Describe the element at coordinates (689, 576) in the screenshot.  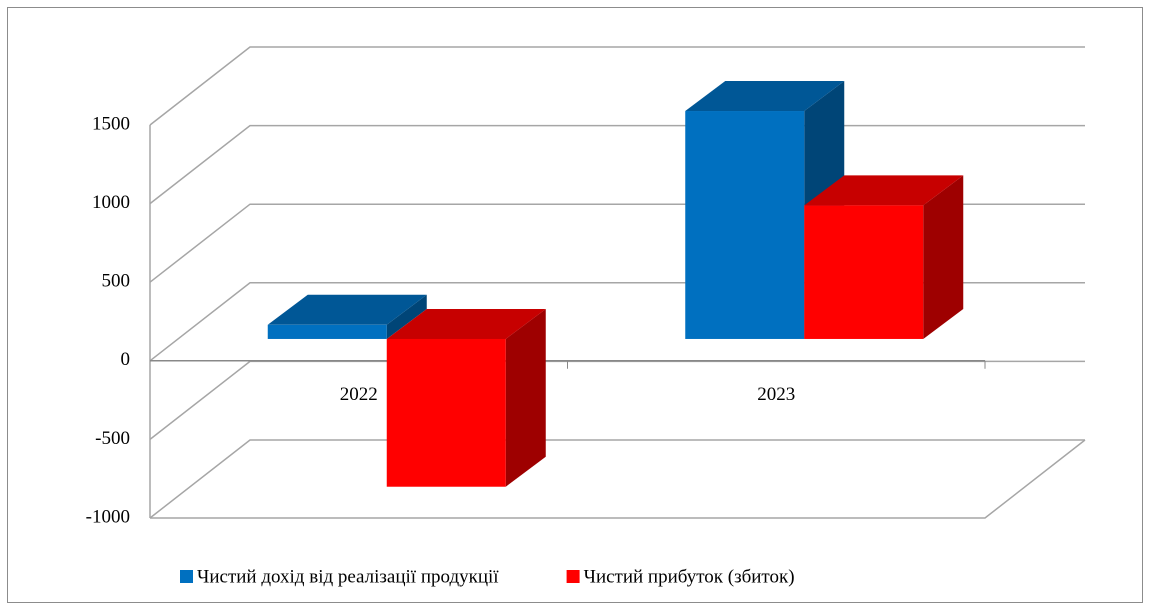
I see `legend-label: Чистий прибуток (збиток)` at that location.